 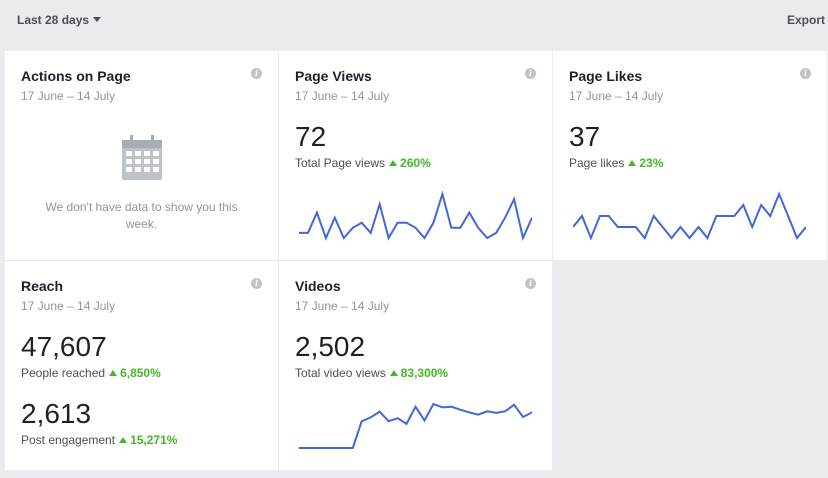 I want to click on metric-label-text: Page likes, so click(x=597, y=163).